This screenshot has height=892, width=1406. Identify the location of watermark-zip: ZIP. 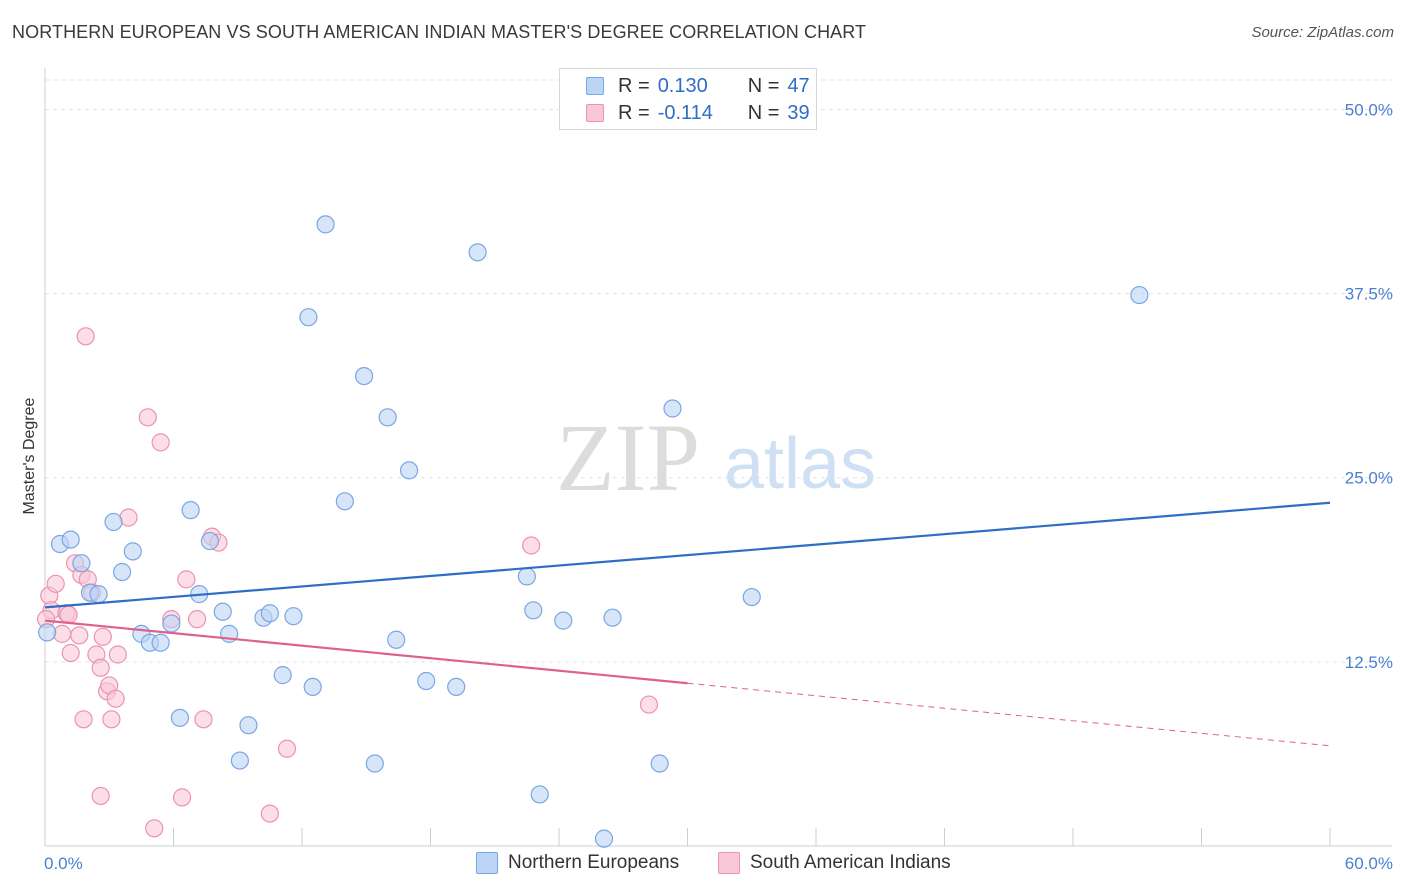
(628, 457).